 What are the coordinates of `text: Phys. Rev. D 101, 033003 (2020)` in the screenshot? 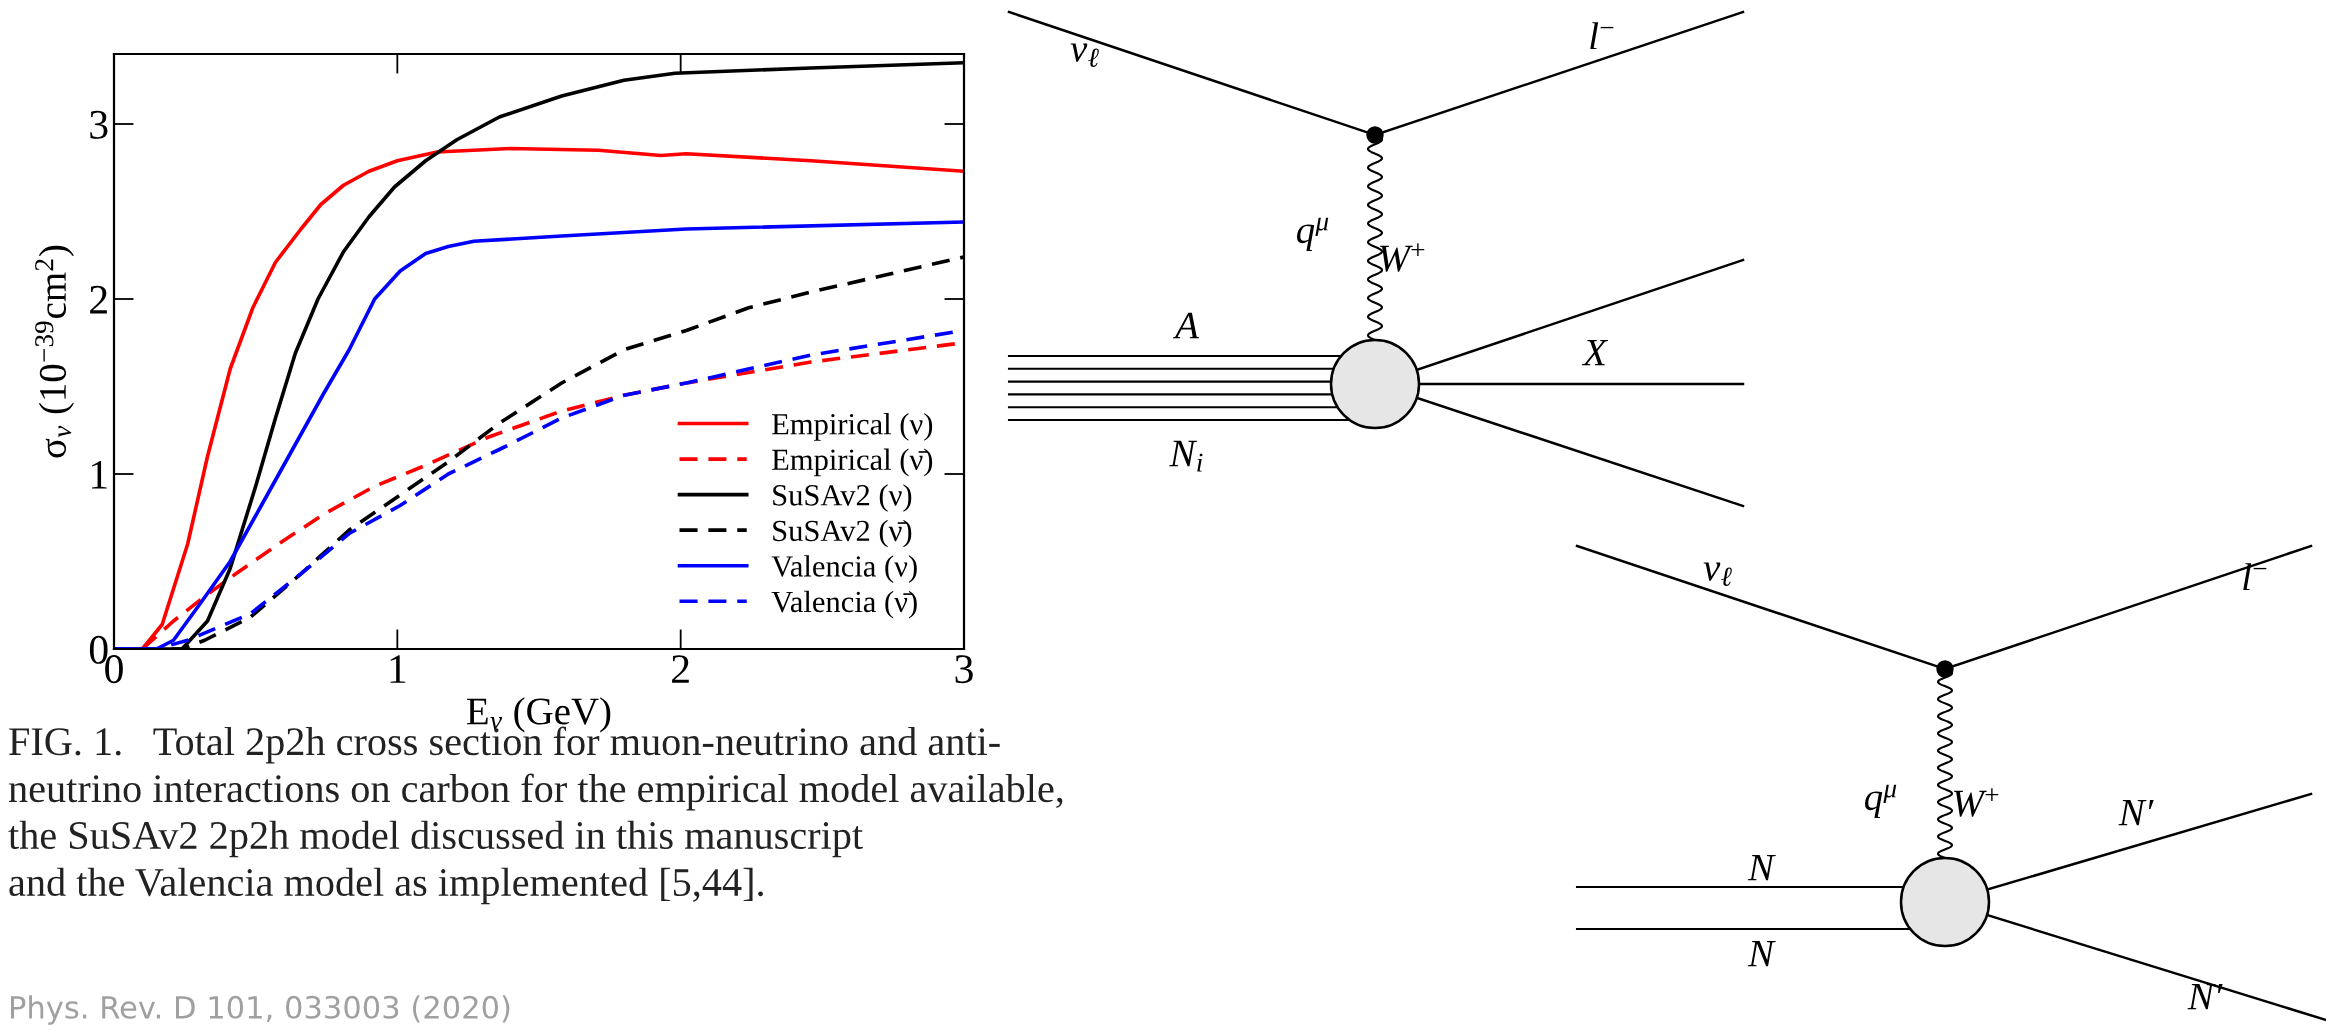 It's located at (260, 1010).